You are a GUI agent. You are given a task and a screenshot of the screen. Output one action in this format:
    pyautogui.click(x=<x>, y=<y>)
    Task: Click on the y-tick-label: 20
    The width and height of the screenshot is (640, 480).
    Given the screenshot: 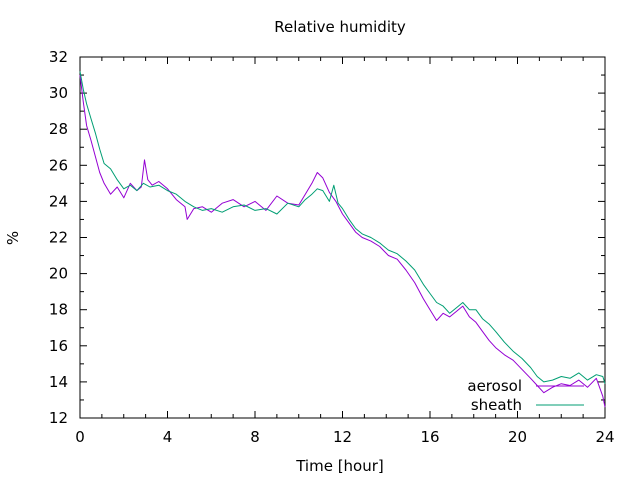 What is the action you would take?
    pyautogui.click(x=58, y=274)
    